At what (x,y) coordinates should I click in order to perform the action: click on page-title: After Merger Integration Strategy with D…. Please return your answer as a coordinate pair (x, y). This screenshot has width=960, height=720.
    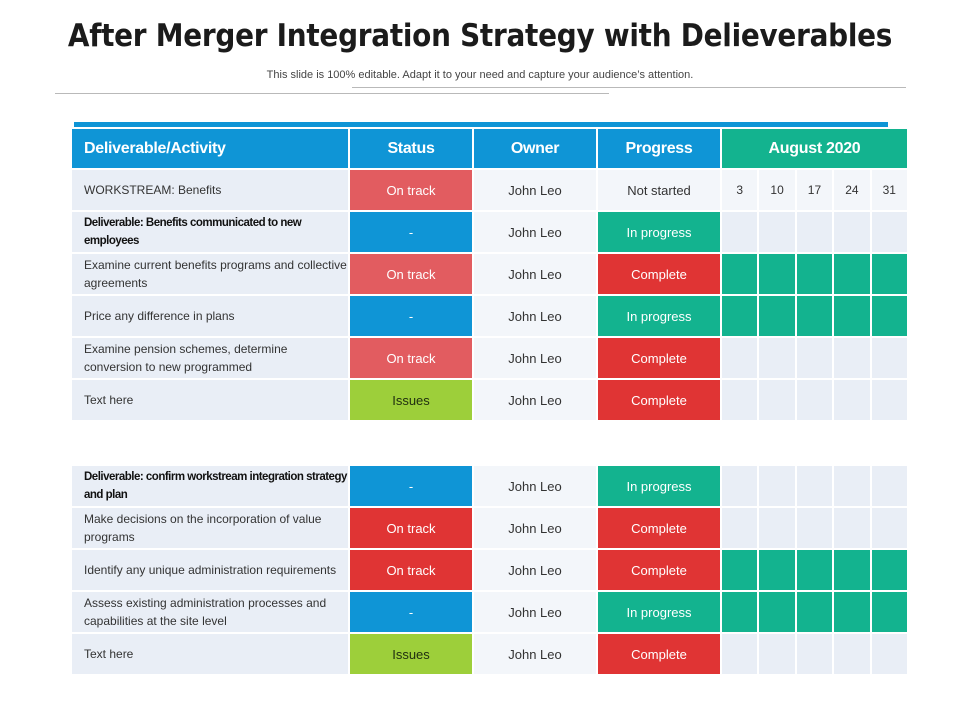
    Looking at the image, I should click on (480, 36).